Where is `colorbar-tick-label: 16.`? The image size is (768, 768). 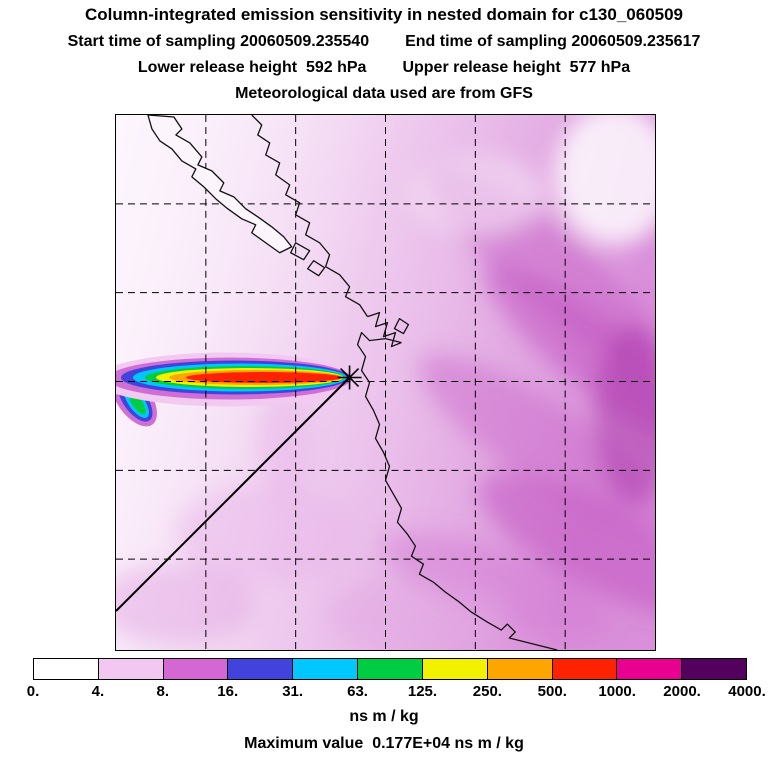
colorbar-tick-label: 16. is located at coordinates (228, 691).